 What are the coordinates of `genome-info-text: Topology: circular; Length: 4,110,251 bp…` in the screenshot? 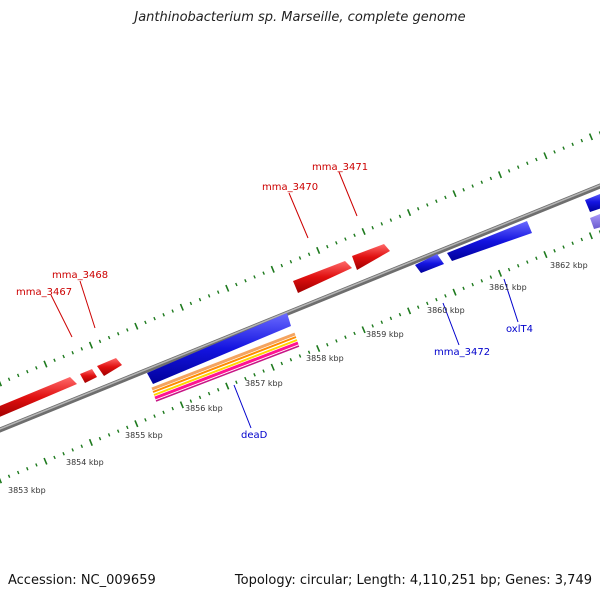 It's located at (413, 580).